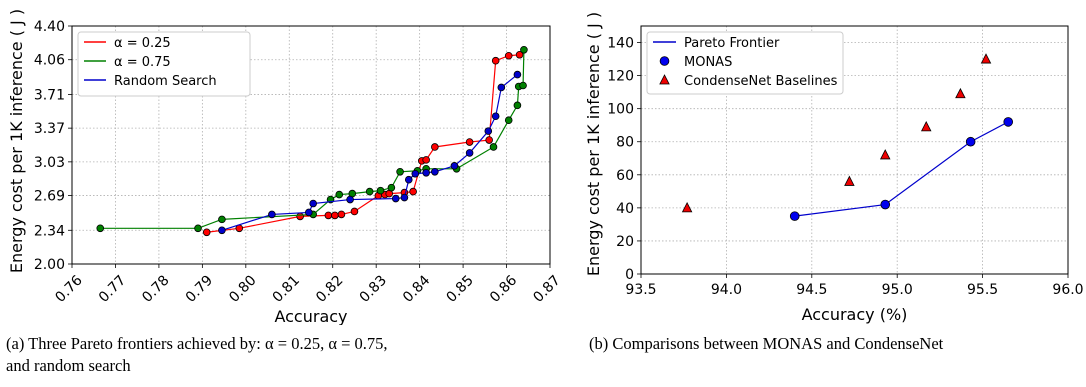 The width and height of the screenshot is (1086, 387). I want to click on chart-b-tick-label-y: 20, so click(625, 242).